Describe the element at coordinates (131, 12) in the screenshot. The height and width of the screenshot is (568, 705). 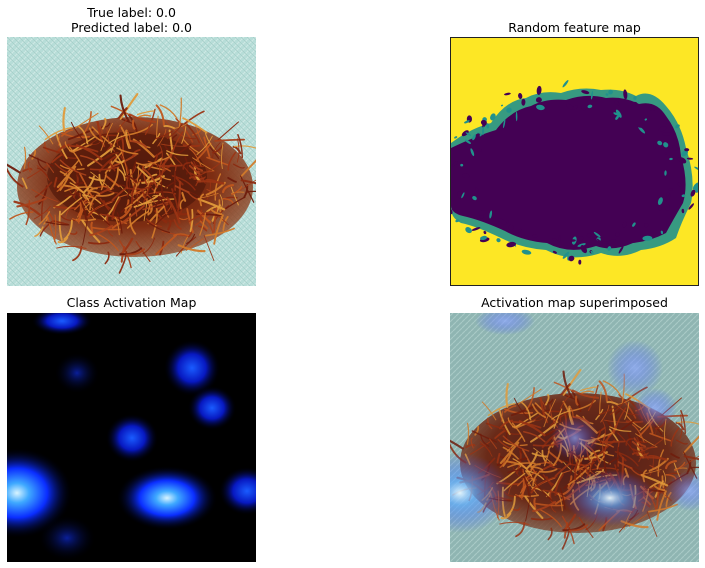
I see `true-label-text: True label: 0.0` at that location.